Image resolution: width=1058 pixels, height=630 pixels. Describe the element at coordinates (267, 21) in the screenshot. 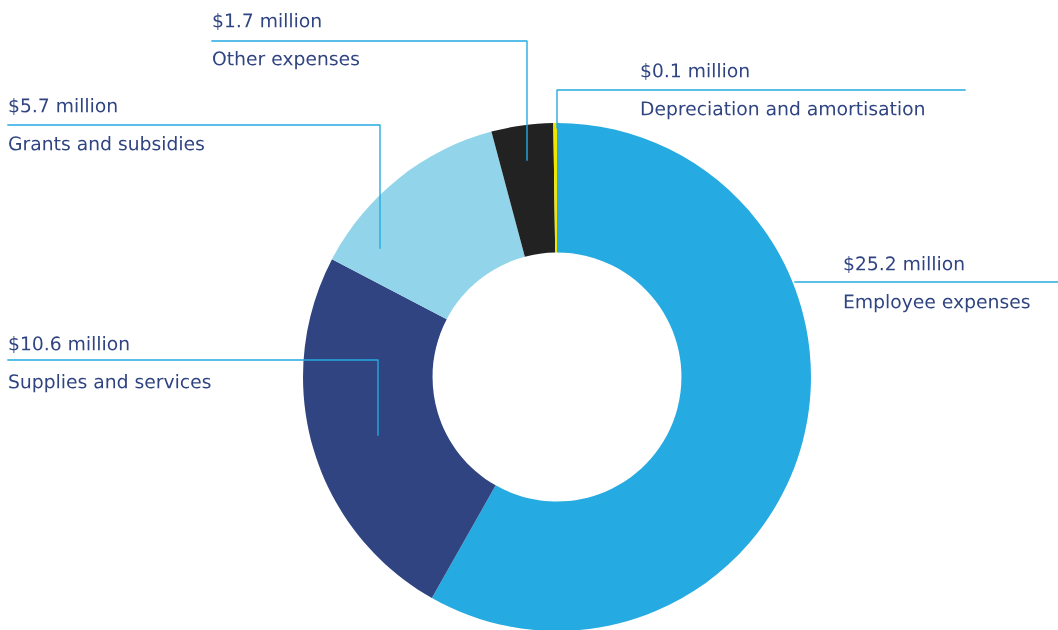

I see `data-label: $1.7 million` at that location.